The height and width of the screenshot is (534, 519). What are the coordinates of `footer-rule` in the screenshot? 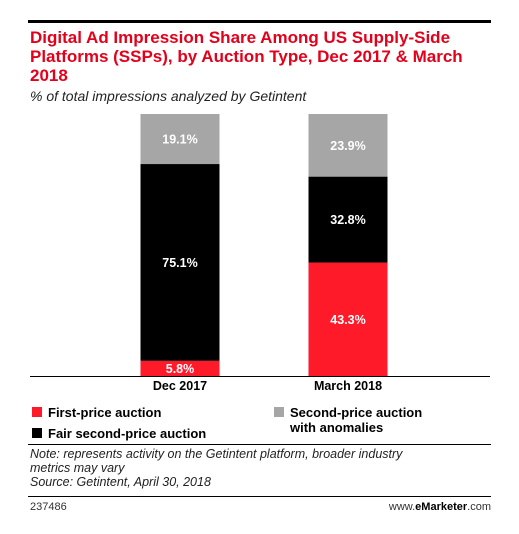 It's located at (259, 496).